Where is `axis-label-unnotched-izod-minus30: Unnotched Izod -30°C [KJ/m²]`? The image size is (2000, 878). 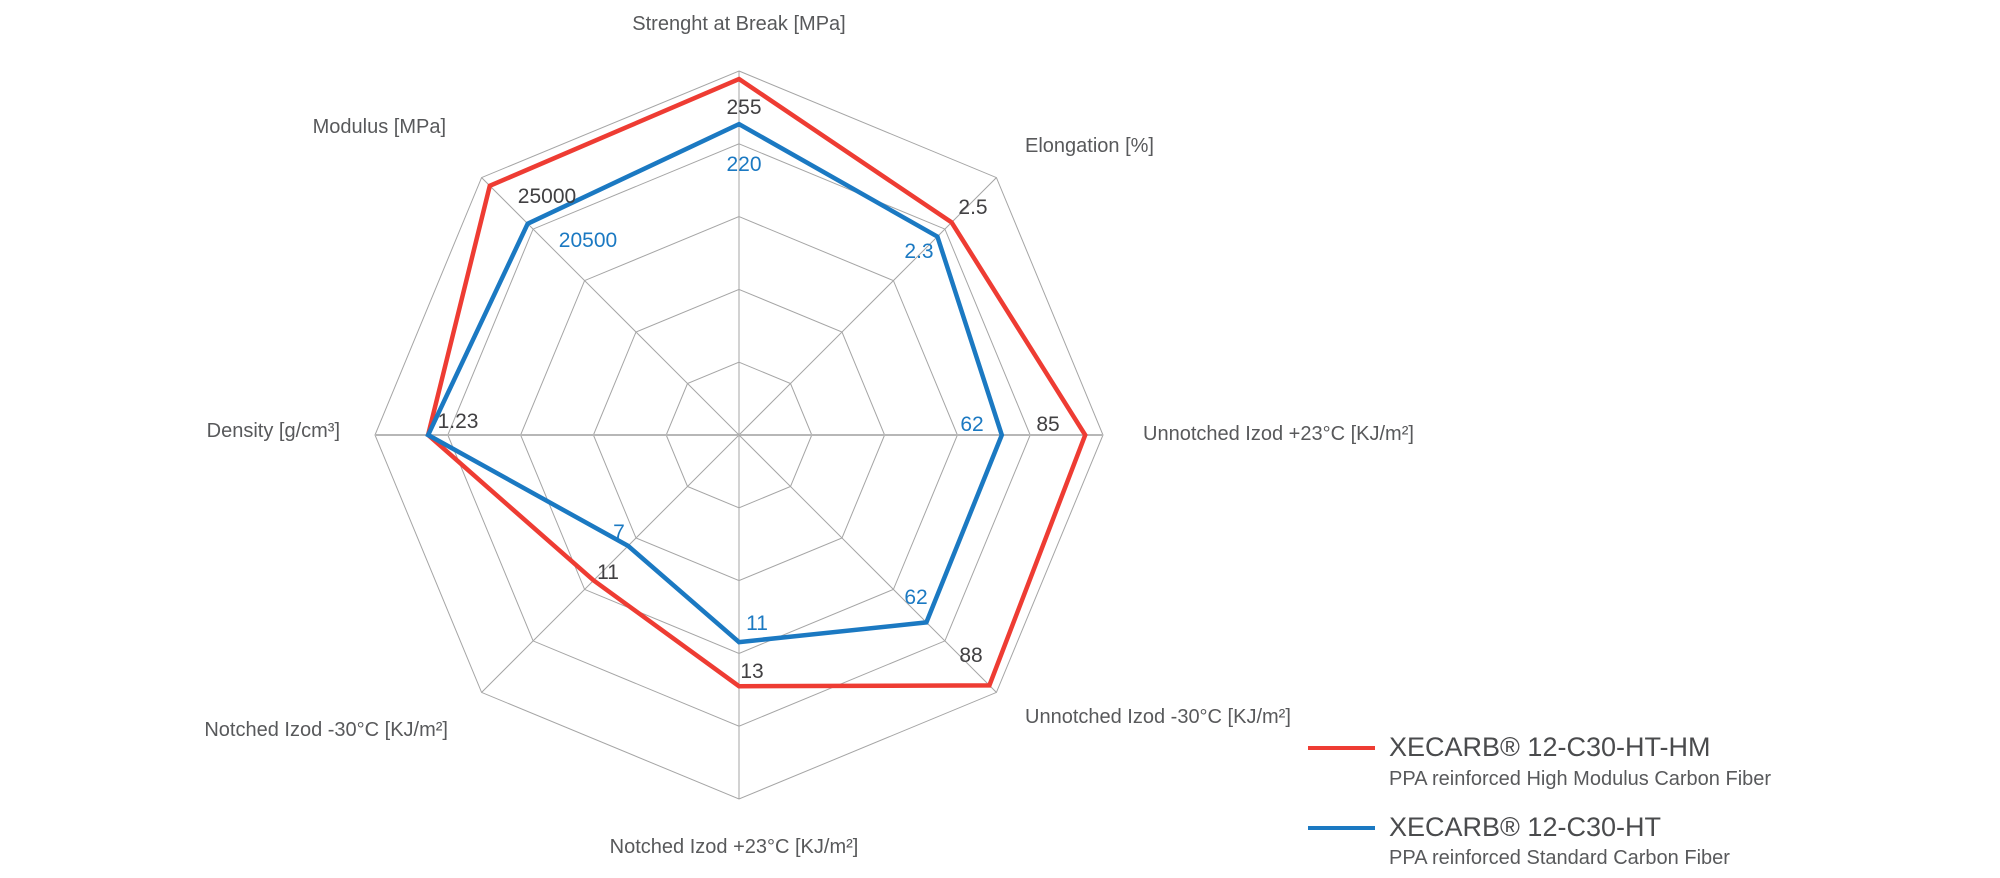
axis-label-unnotched-izod-minus30: Unnotched Izod -30°C [KJ/m²] is located at coordinates (1158, 717).